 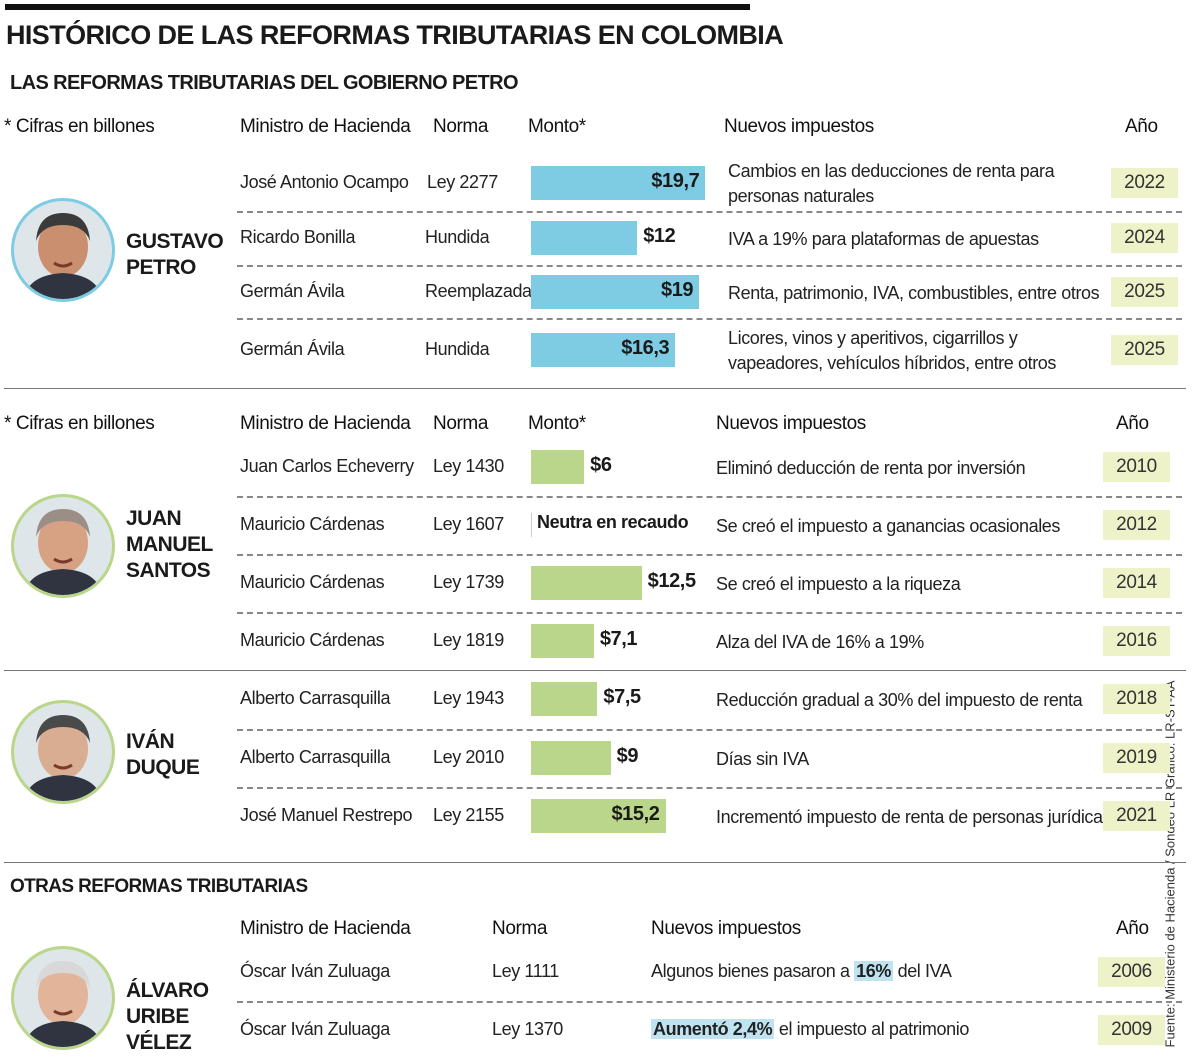 What do you see at coordinates (659, 236) in the screenshot?
I see `bar-value-label: $12` at bounding box center [659, 236].